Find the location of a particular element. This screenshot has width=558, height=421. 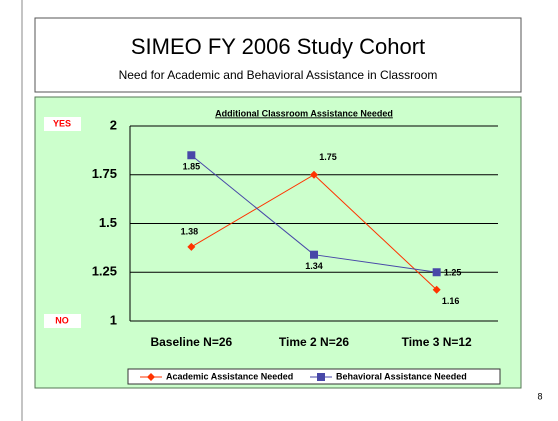

legend-label: Behavioral Assistance Needed is located at coordinates (401, 376).